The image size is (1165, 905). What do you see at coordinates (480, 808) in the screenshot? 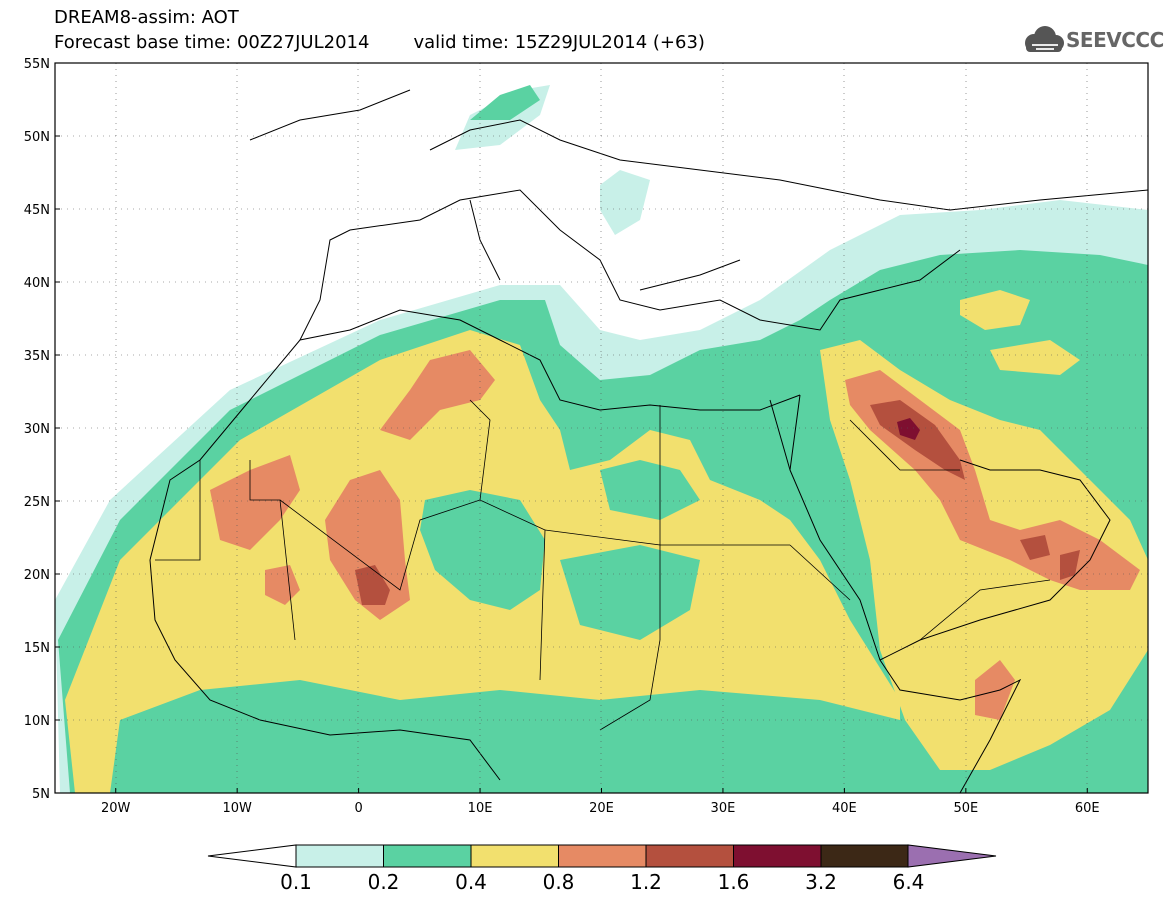
I see `lon-tick-label: 10E` at bounding box center [480, 808].